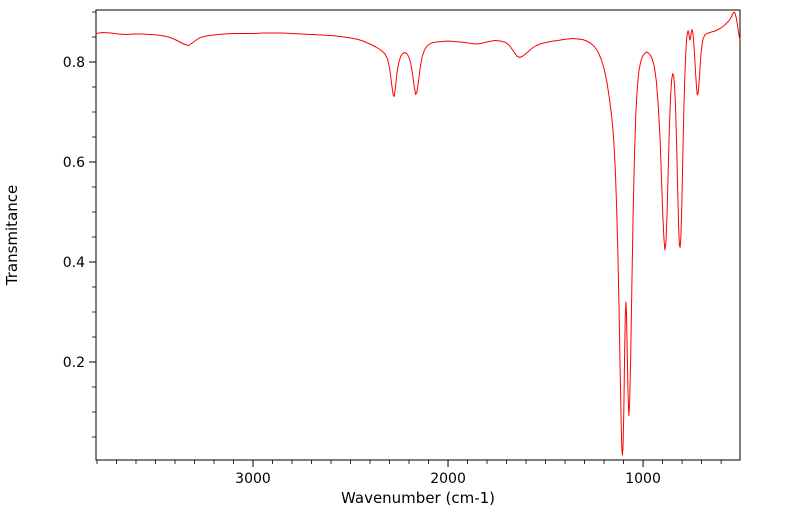 This screenshot has height=516, width=799. Describe the element at coordinates (74, 263) in the screenshot. I see `y-tick-label: 0.4` at that location.